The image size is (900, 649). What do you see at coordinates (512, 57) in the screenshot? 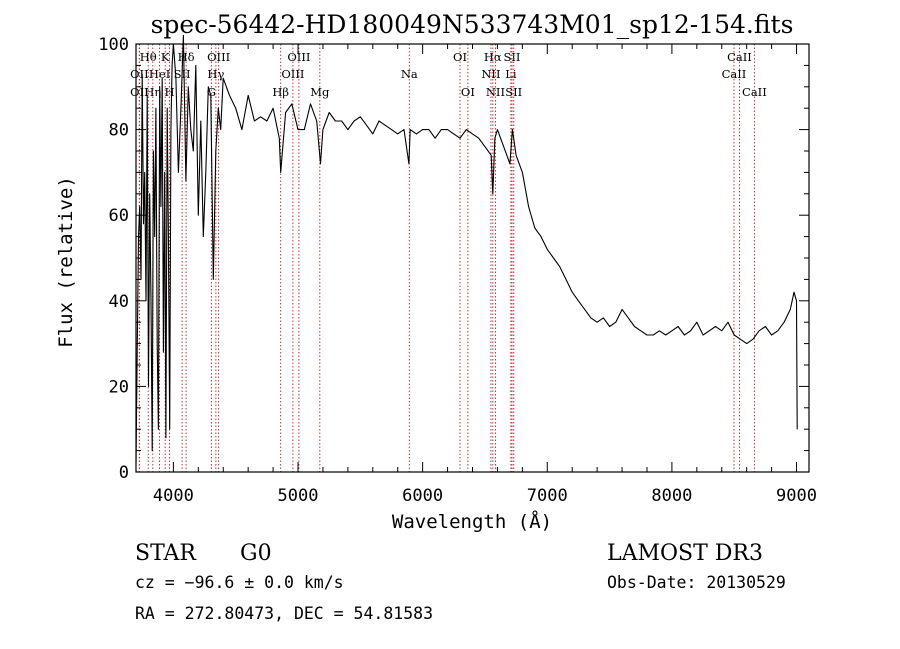
I see `line-marker-label-22: SII` at bounding box center [512, 57].